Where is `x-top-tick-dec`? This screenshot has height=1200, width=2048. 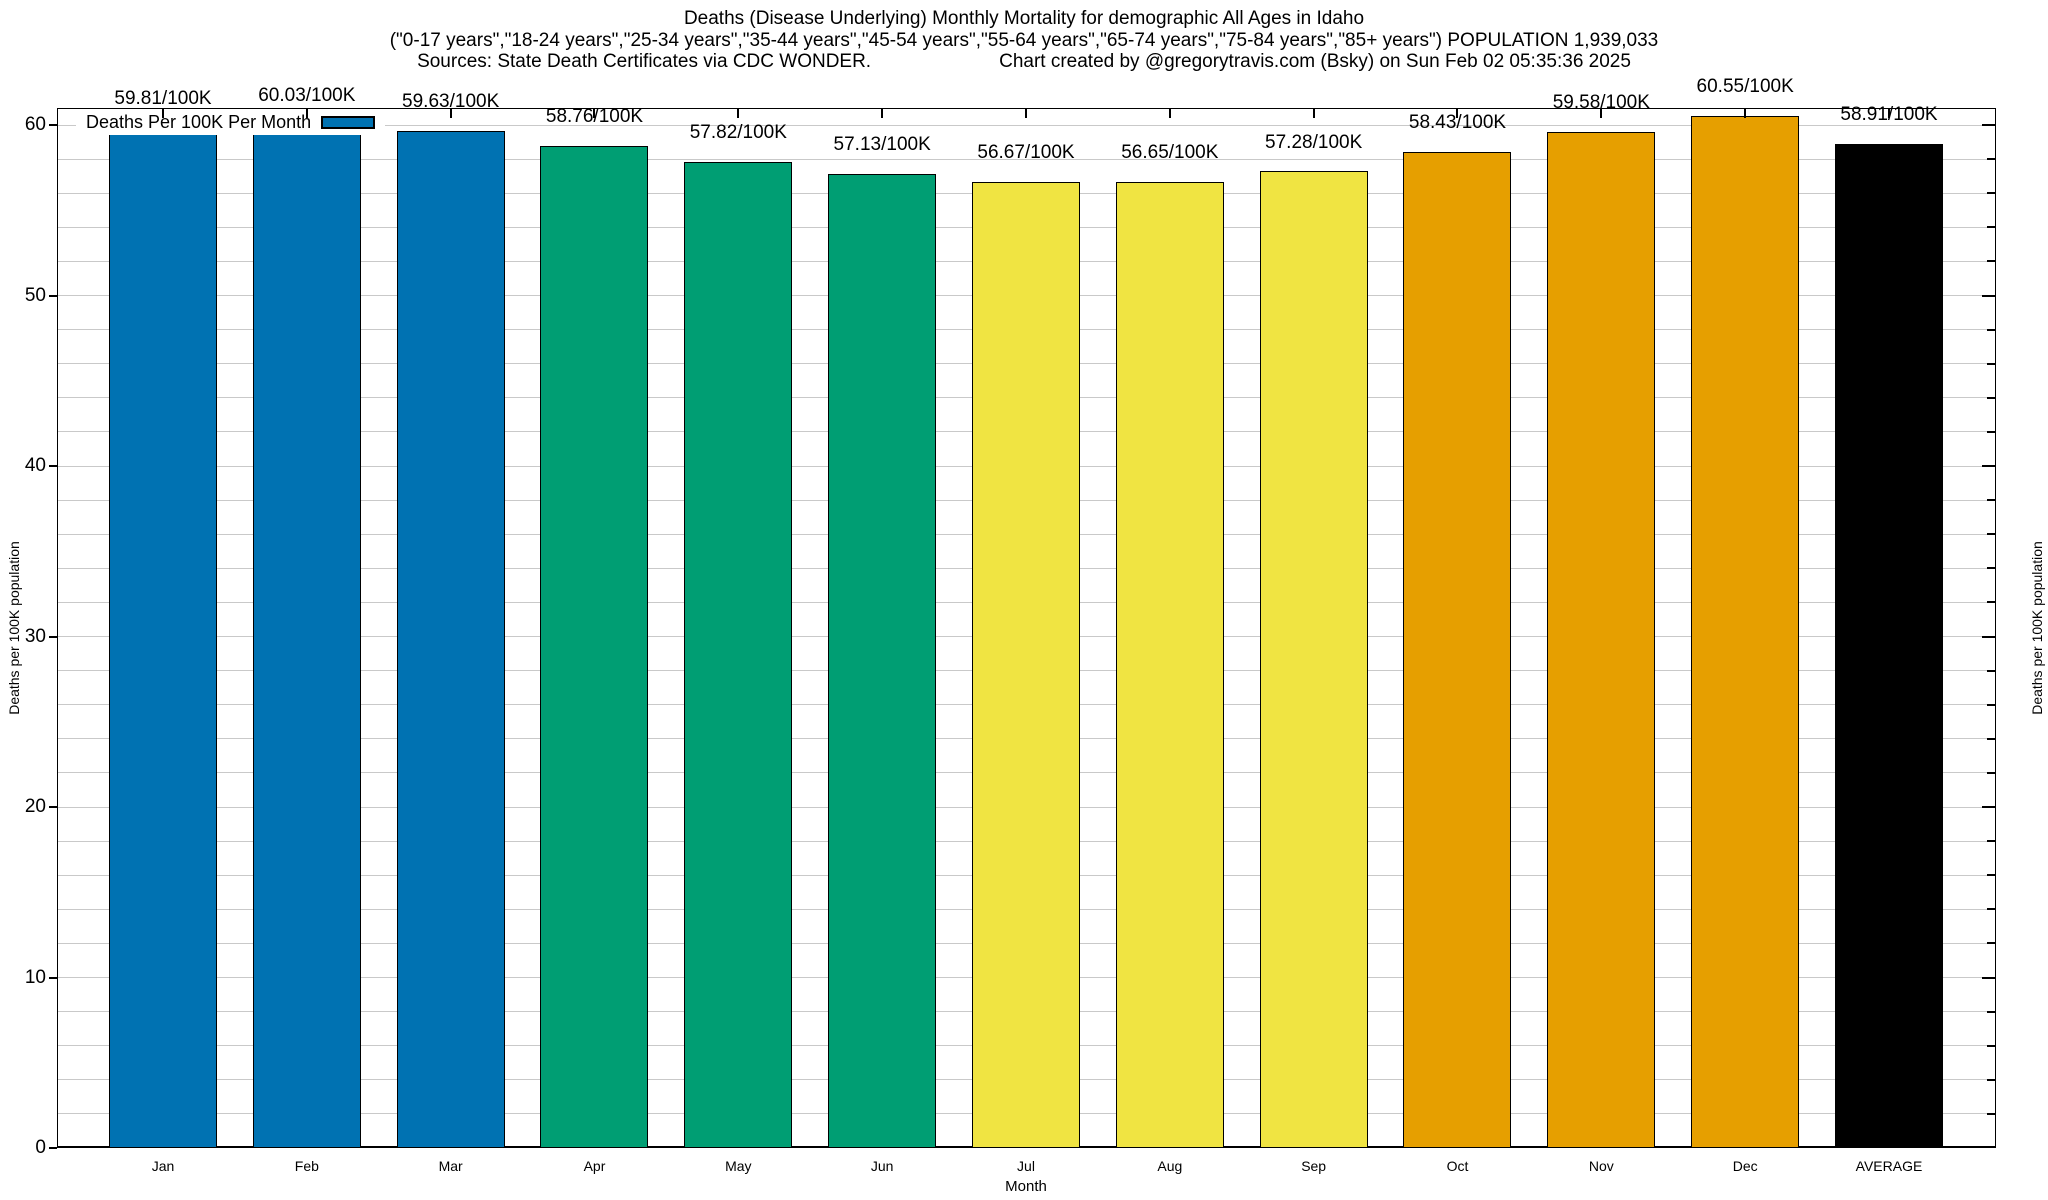
x-top-tick-dec is located at coordinates (1745, 113).